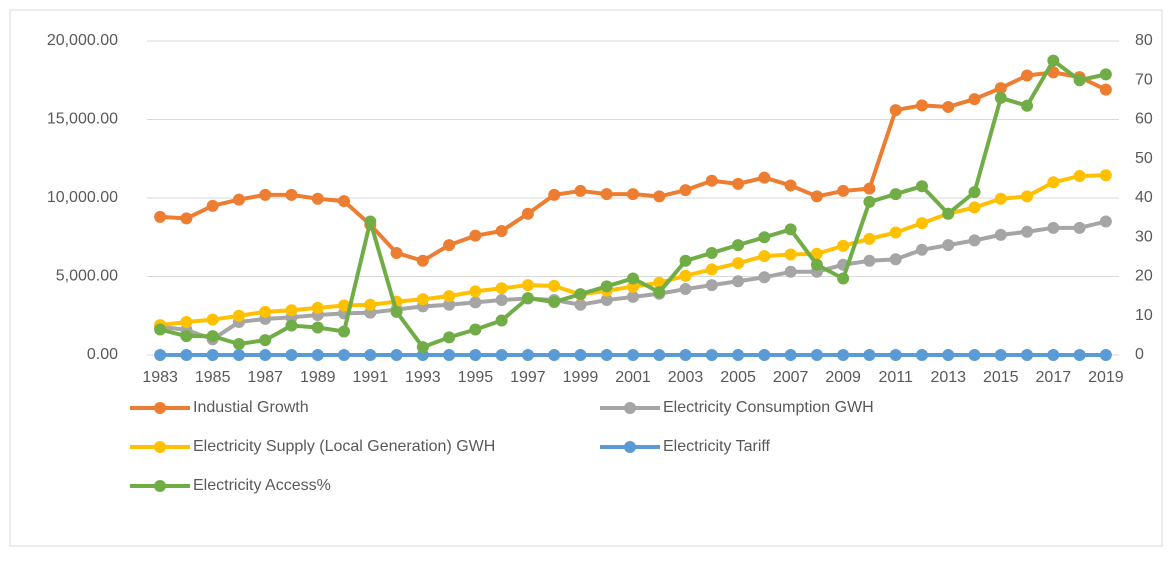  I want to click on x-tick-label: 2015, so click(1001, 377).